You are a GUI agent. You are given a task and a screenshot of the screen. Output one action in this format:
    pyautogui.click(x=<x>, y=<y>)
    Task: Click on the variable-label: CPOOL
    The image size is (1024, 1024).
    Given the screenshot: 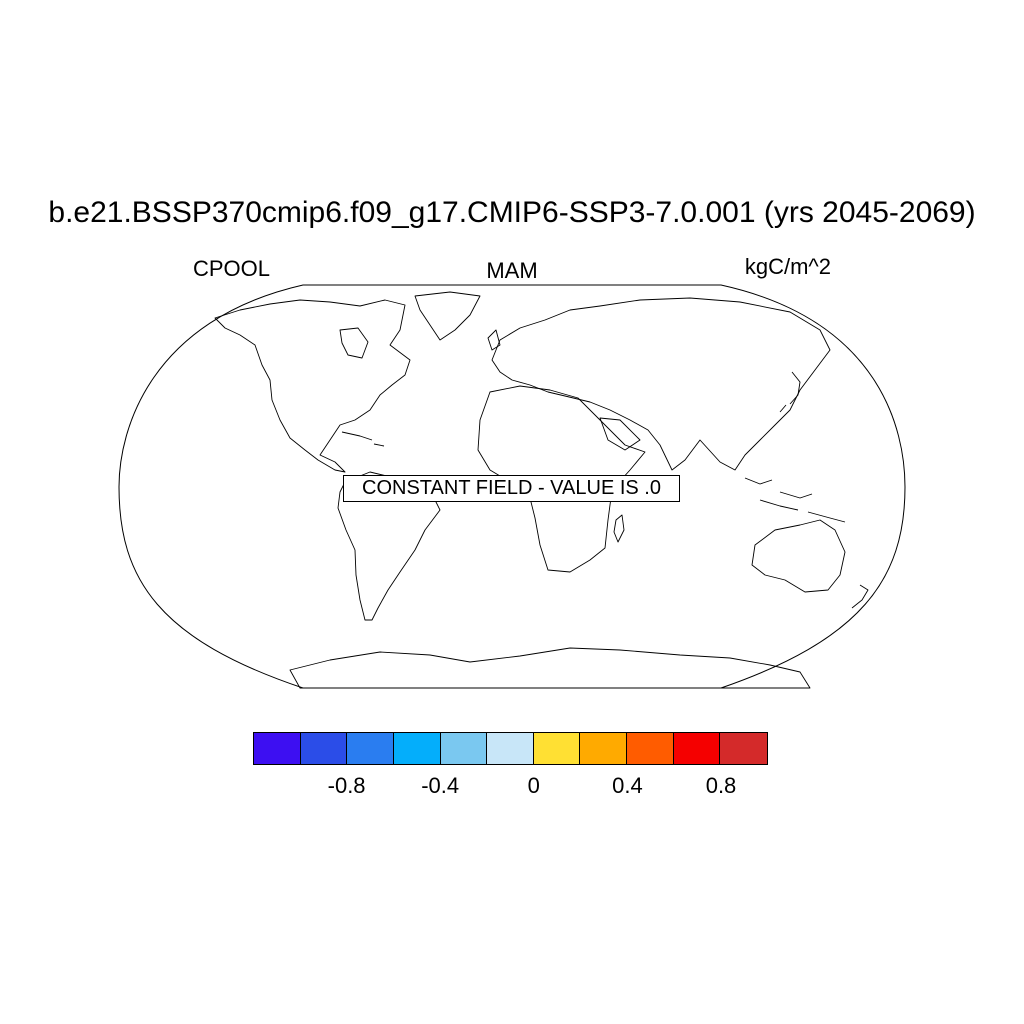 What is the action you would take?
    pyautogui.click(x=232, y=268)
    